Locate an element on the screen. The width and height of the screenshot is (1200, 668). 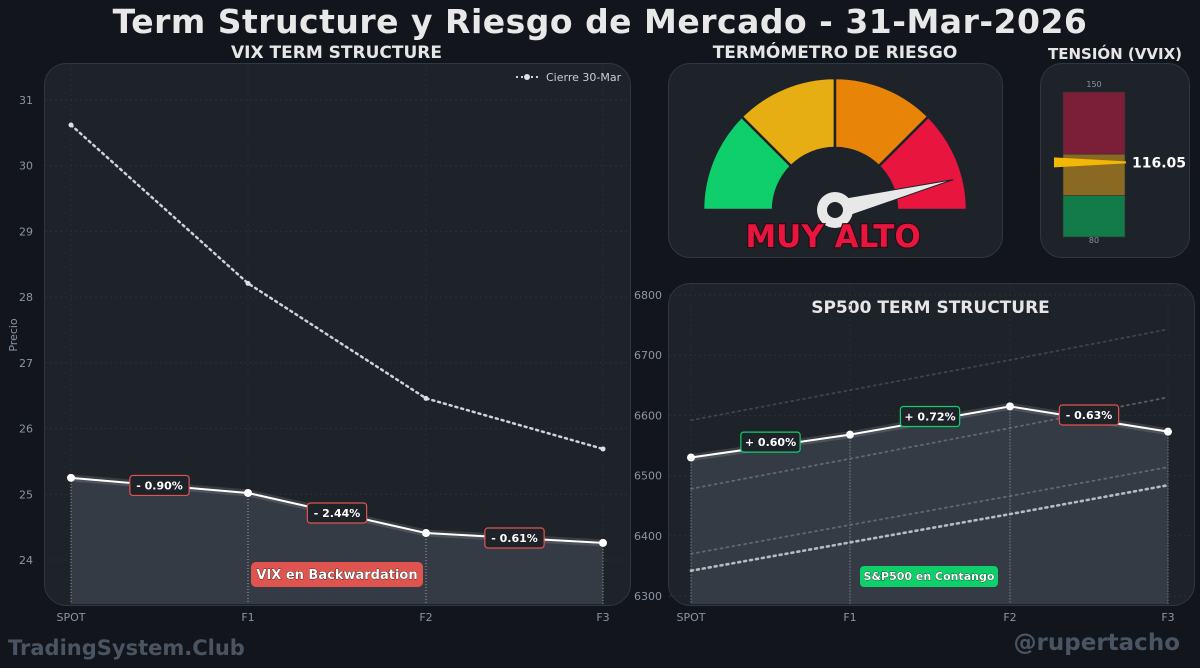
vix-y-tick: 27 is located at coordinates (26, 363).